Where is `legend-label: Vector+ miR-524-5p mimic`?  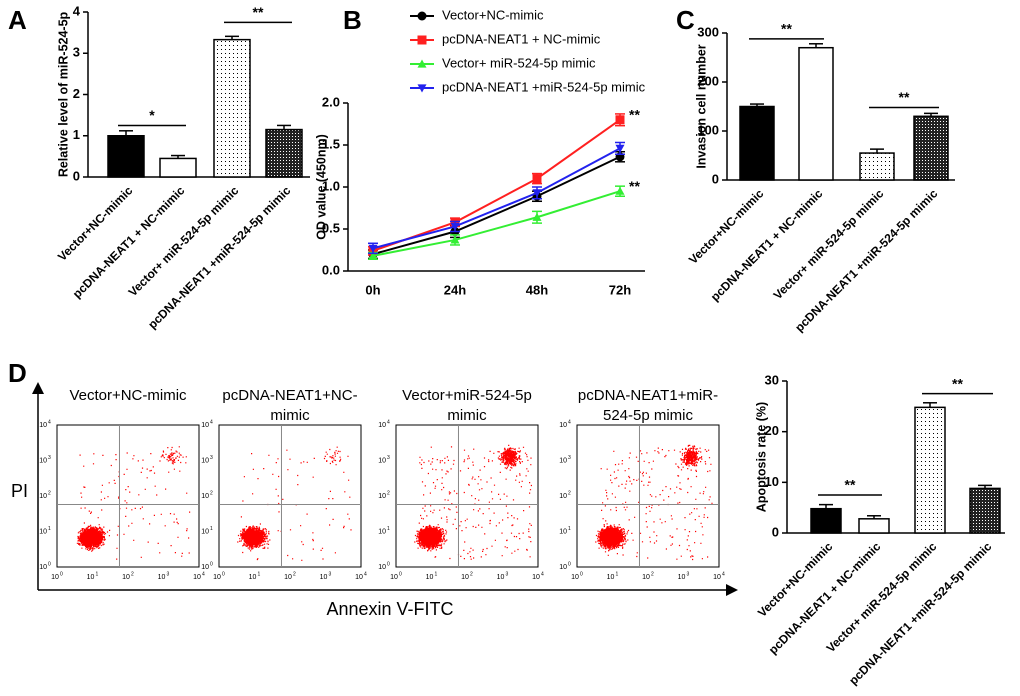 legend-label: Vector+ miR-524-5p mimic is located at coordinates (519, 62).